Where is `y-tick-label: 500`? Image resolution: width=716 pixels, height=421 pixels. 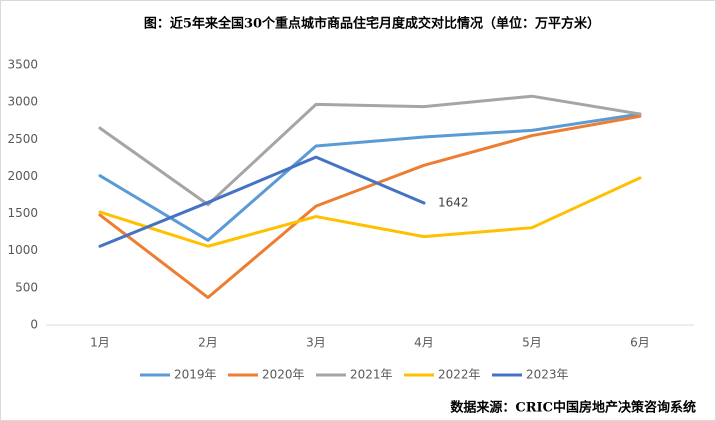
y-tick-label: 500 is located at coordinates (26, 287).